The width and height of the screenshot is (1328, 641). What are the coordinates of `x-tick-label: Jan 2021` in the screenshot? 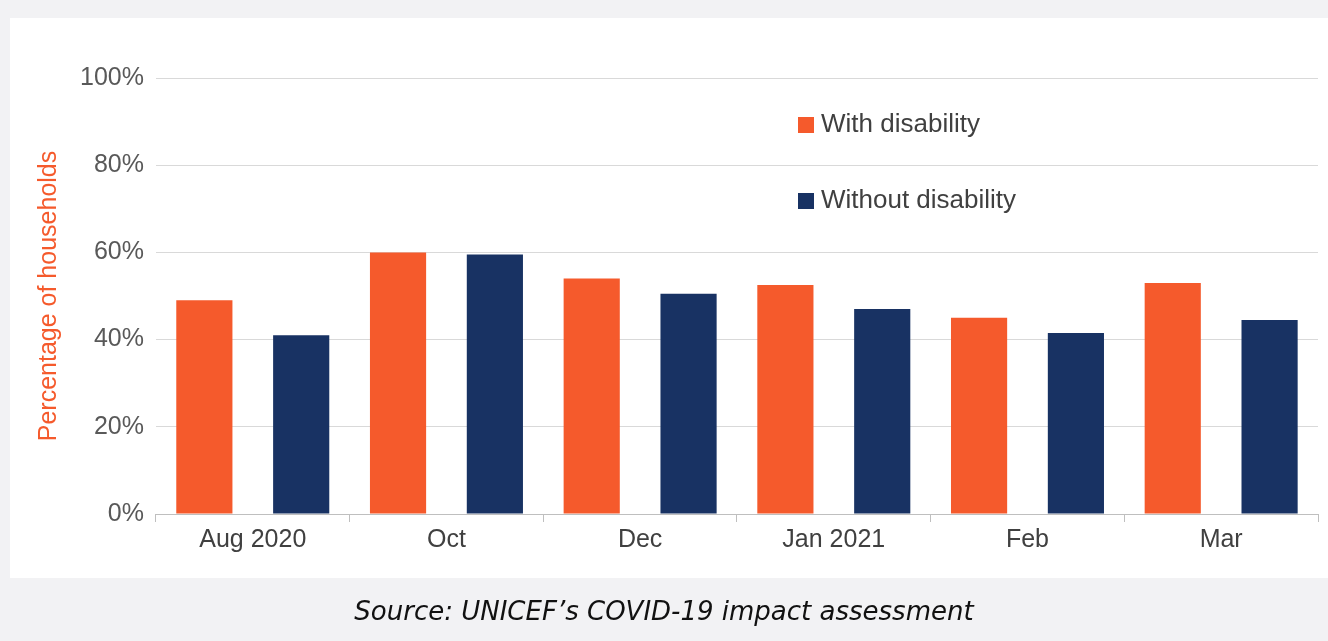 It's located at (834, 537).